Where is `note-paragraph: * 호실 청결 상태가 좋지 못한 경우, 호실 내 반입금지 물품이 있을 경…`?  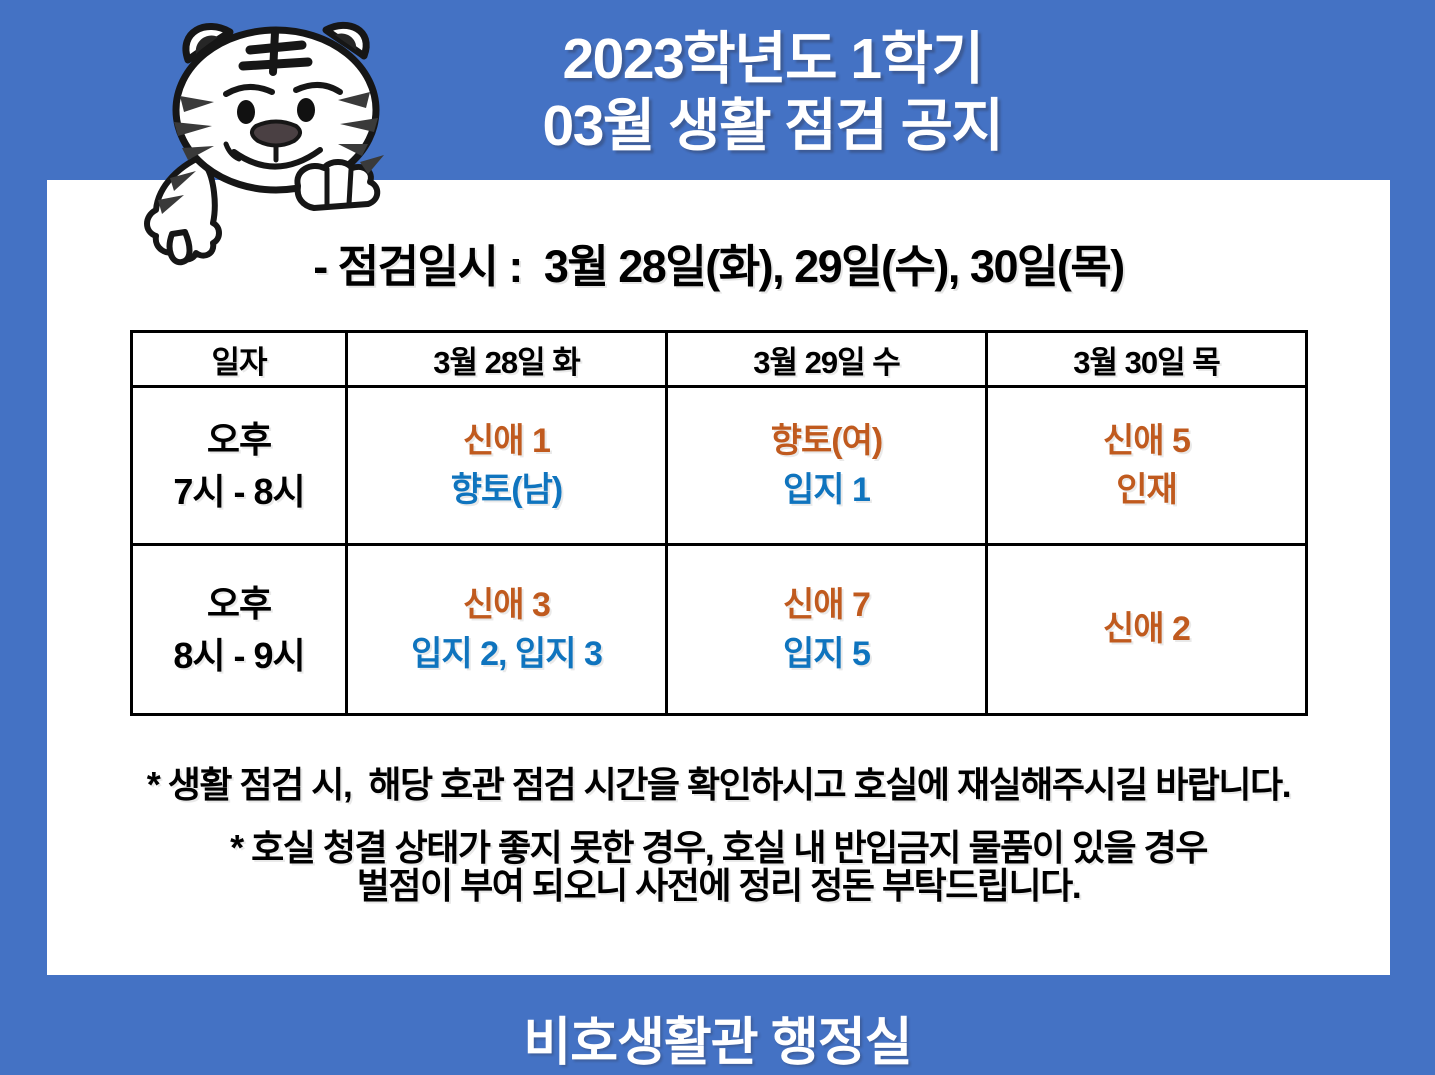
note-paragraph: * 호실 청결 상태가 좋지 못한 경우, 호실 내 반입금지 물품이 있을 경… is located at coordinates (718, 867).